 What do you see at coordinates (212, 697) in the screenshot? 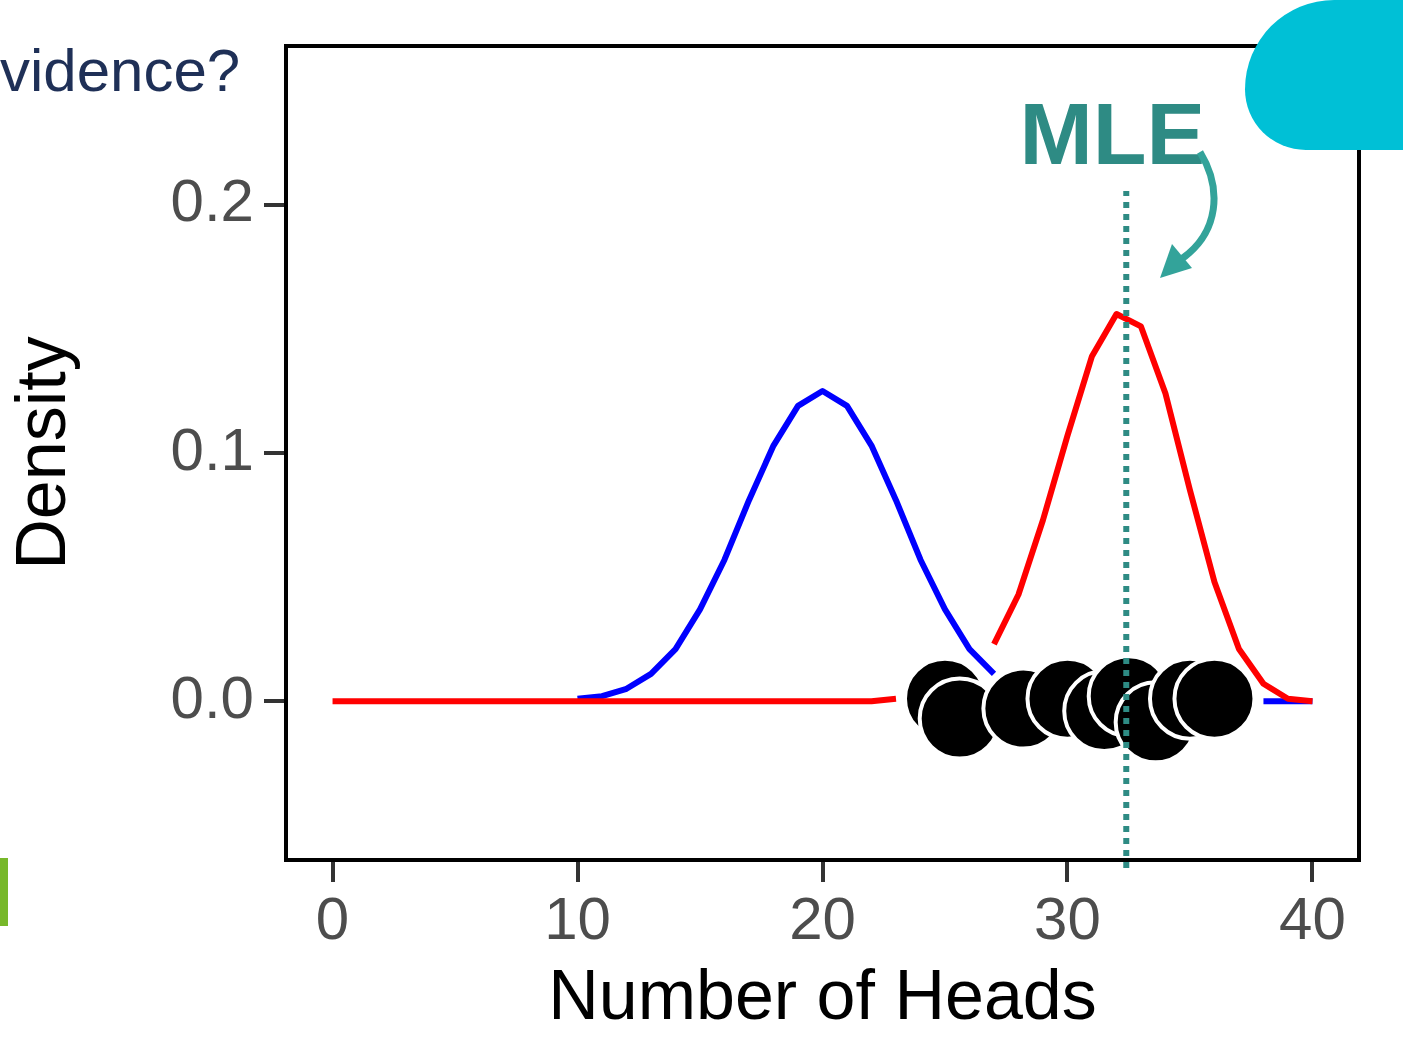
I see `y-tick-label: 0.0` at bounding box center [212, 697].